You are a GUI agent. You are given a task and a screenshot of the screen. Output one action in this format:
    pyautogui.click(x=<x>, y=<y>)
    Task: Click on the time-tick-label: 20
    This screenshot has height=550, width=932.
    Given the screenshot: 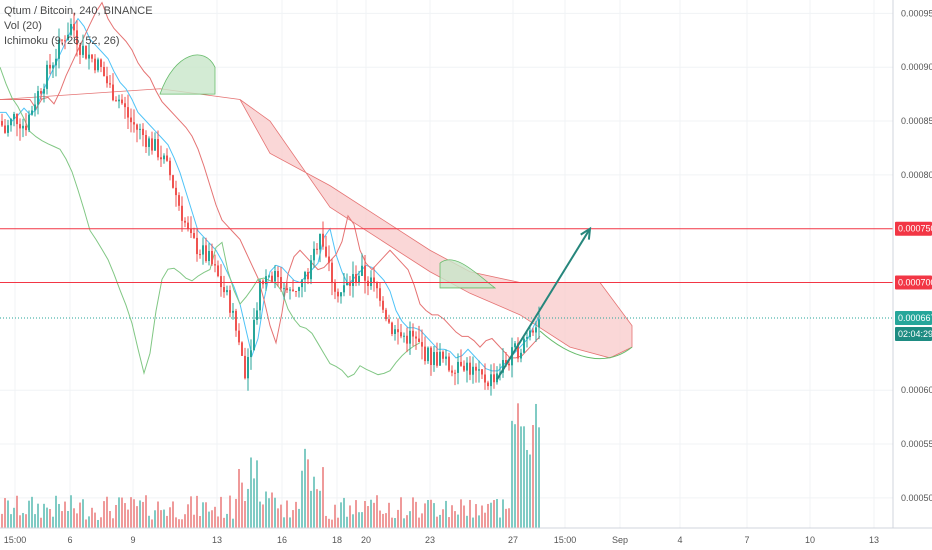 What is the action you would take?
    pyautogui.click(x=366, y=540)
    